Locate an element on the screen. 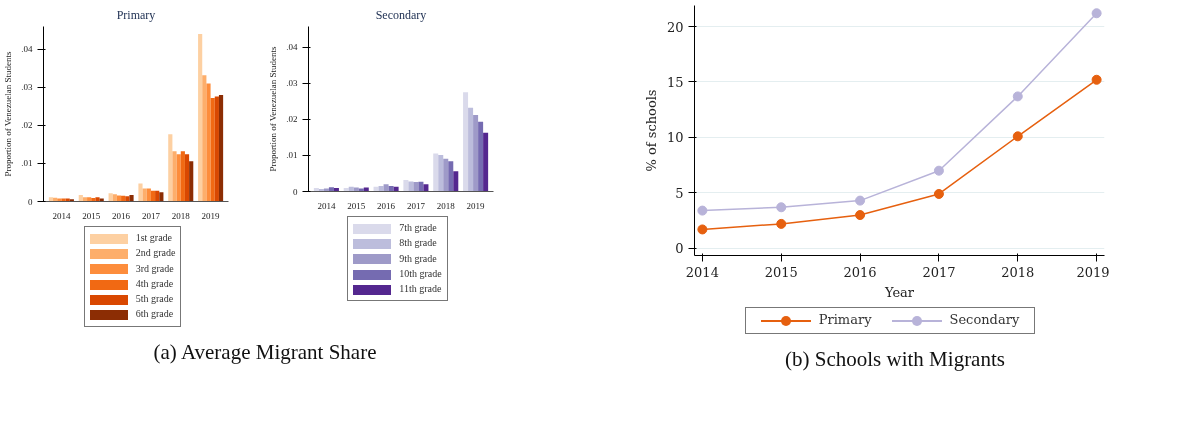  legend-label: 5th grade is located at coordinates (154, 299).